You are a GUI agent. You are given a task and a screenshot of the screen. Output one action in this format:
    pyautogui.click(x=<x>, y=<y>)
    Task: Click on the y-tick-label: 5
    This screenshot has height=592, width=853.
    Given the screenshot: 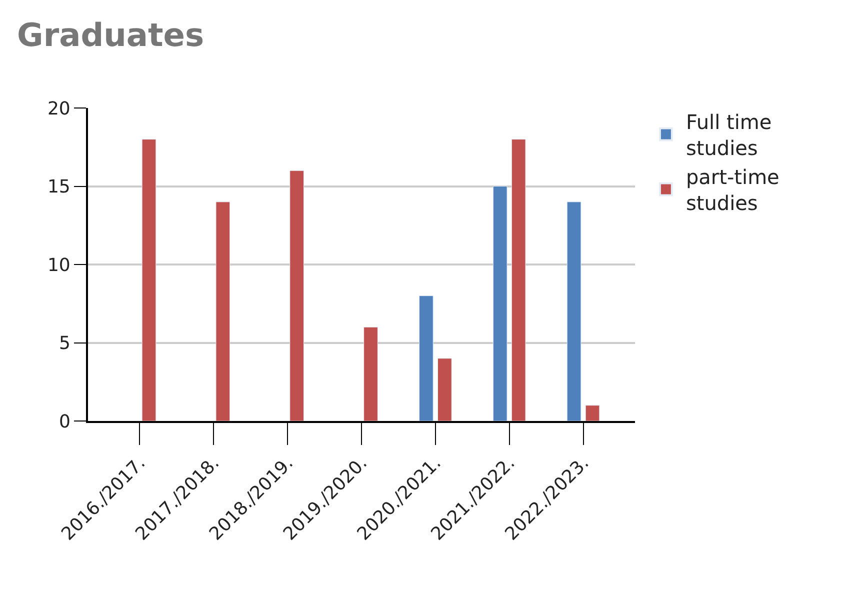 What is the action you would take?
    pyautogui.click(x=64, y=343)
    